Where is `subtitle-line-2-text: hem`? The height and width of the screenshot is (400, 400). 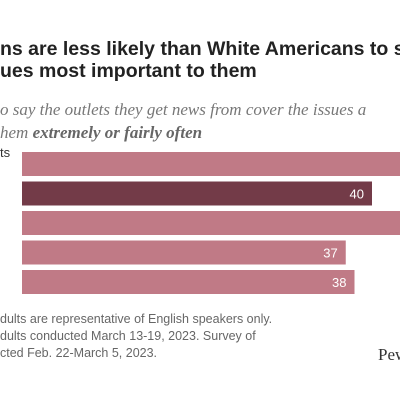 subtitle-line-2-text: hem is located at coordinates (16, 132).